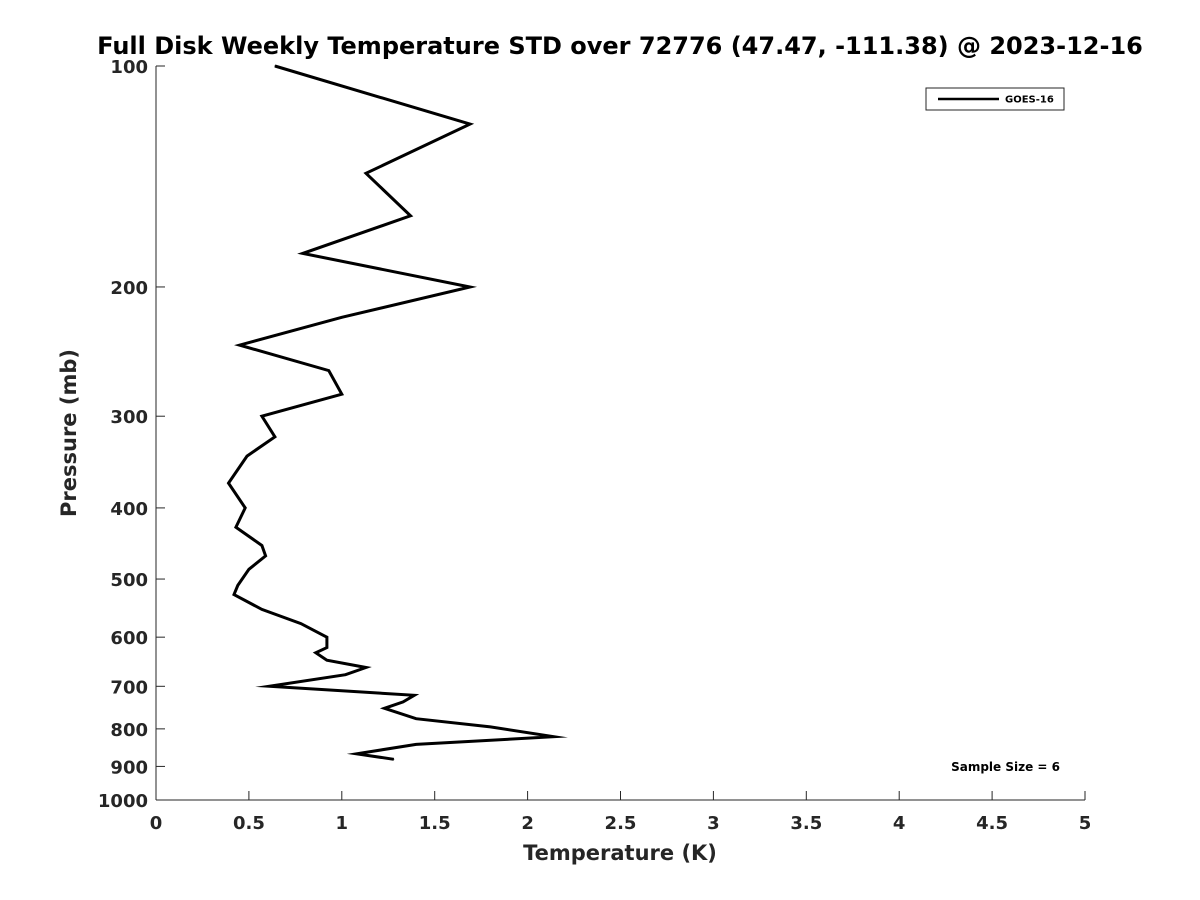  Describe the element at coordinates (621, 812) in the screenshot. I see `x-ticks: 0 0.5 1 1.5 2 2.5 3 3.5 4 4.5 5` at that location.